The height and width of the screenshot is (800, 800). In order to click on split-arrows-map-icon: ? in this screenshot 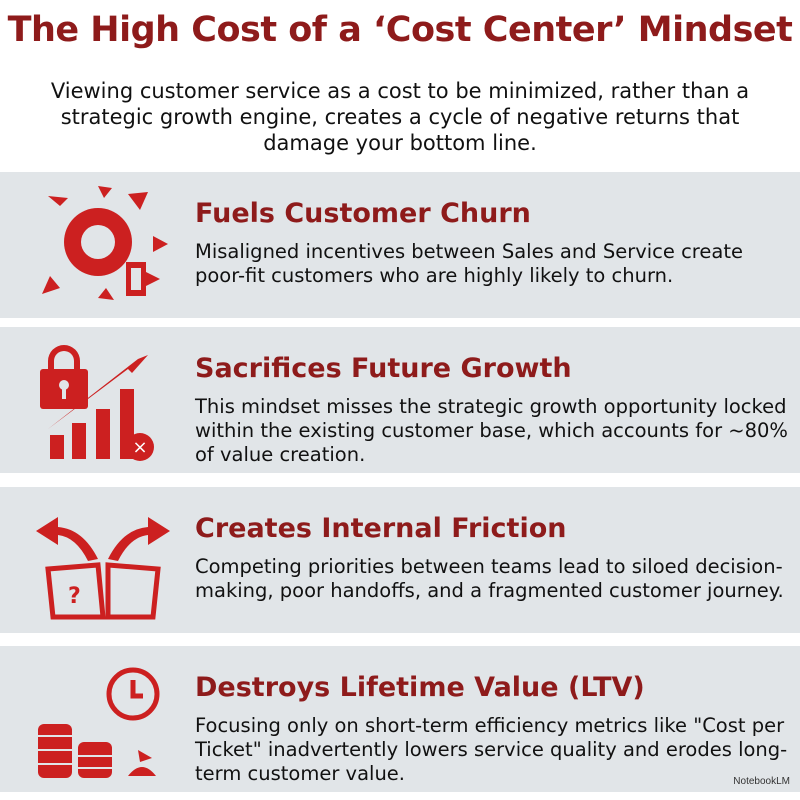, I will do `click(103, 568)`.